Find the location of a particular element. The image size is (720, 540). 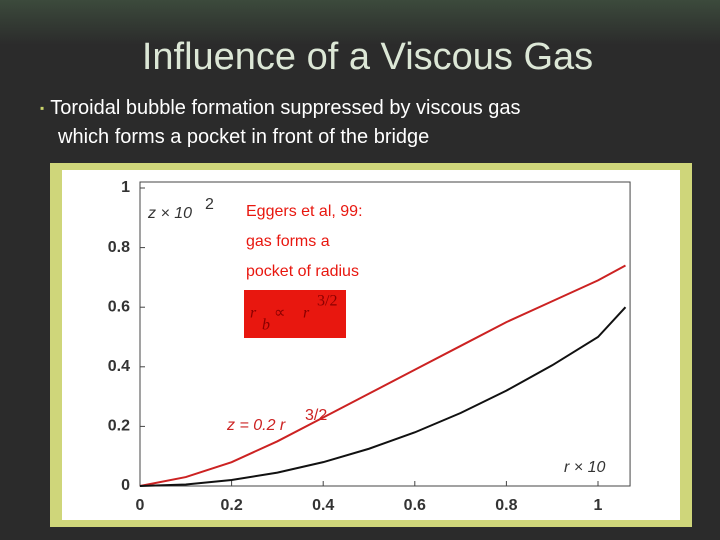

x-axis-label: r × 10 is located at coordinates (584, 467).